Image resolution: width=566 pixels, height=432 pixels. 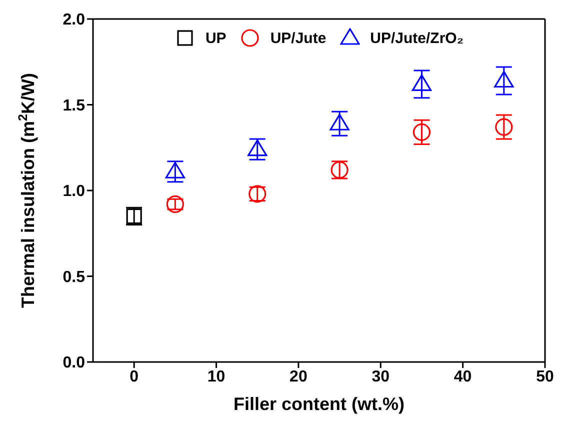 What do you see at coordinates (216, 377) in the screenshot?
I see `x-tick-label: 10` at bounding box center [216, 377].